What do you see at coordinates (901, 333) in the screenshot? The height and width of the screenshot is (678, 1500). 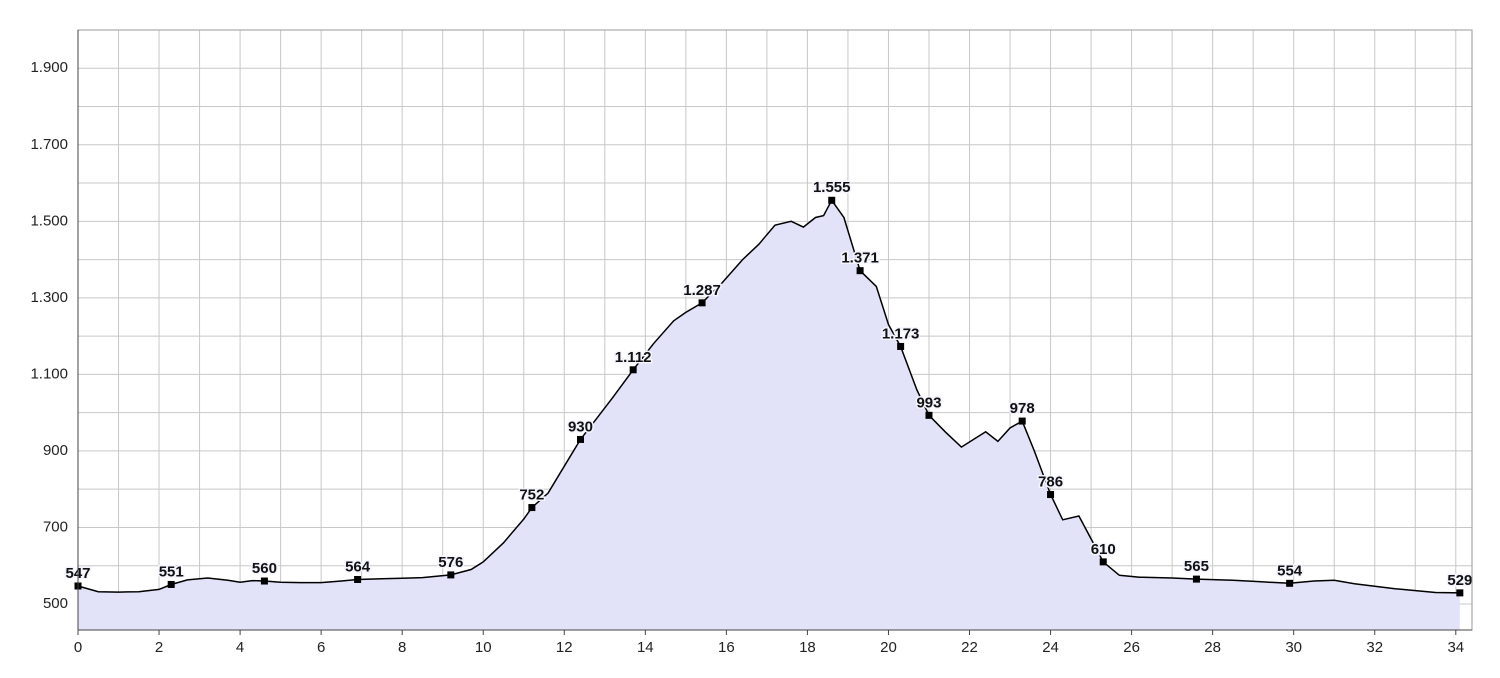 I see `data-label: 1.173` at bounding box center [901, 333].